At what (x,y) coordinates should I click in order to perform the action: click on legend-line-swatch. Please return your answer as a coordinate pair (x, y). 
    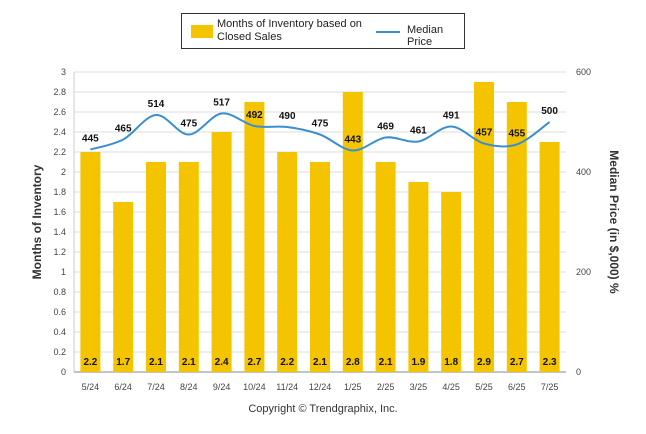
    Looking at the image, I should click on (388, 32).